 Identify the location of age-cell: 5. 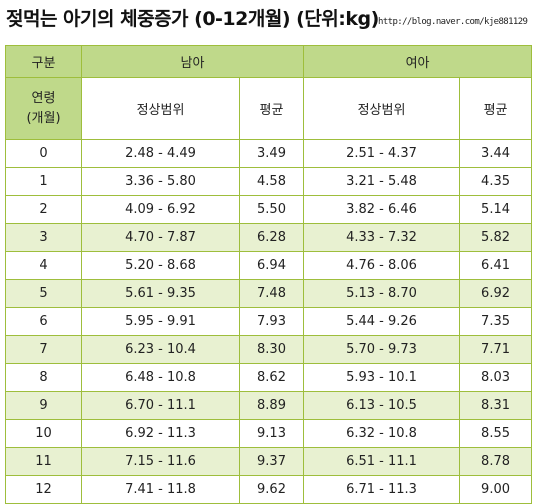
(43, 293).